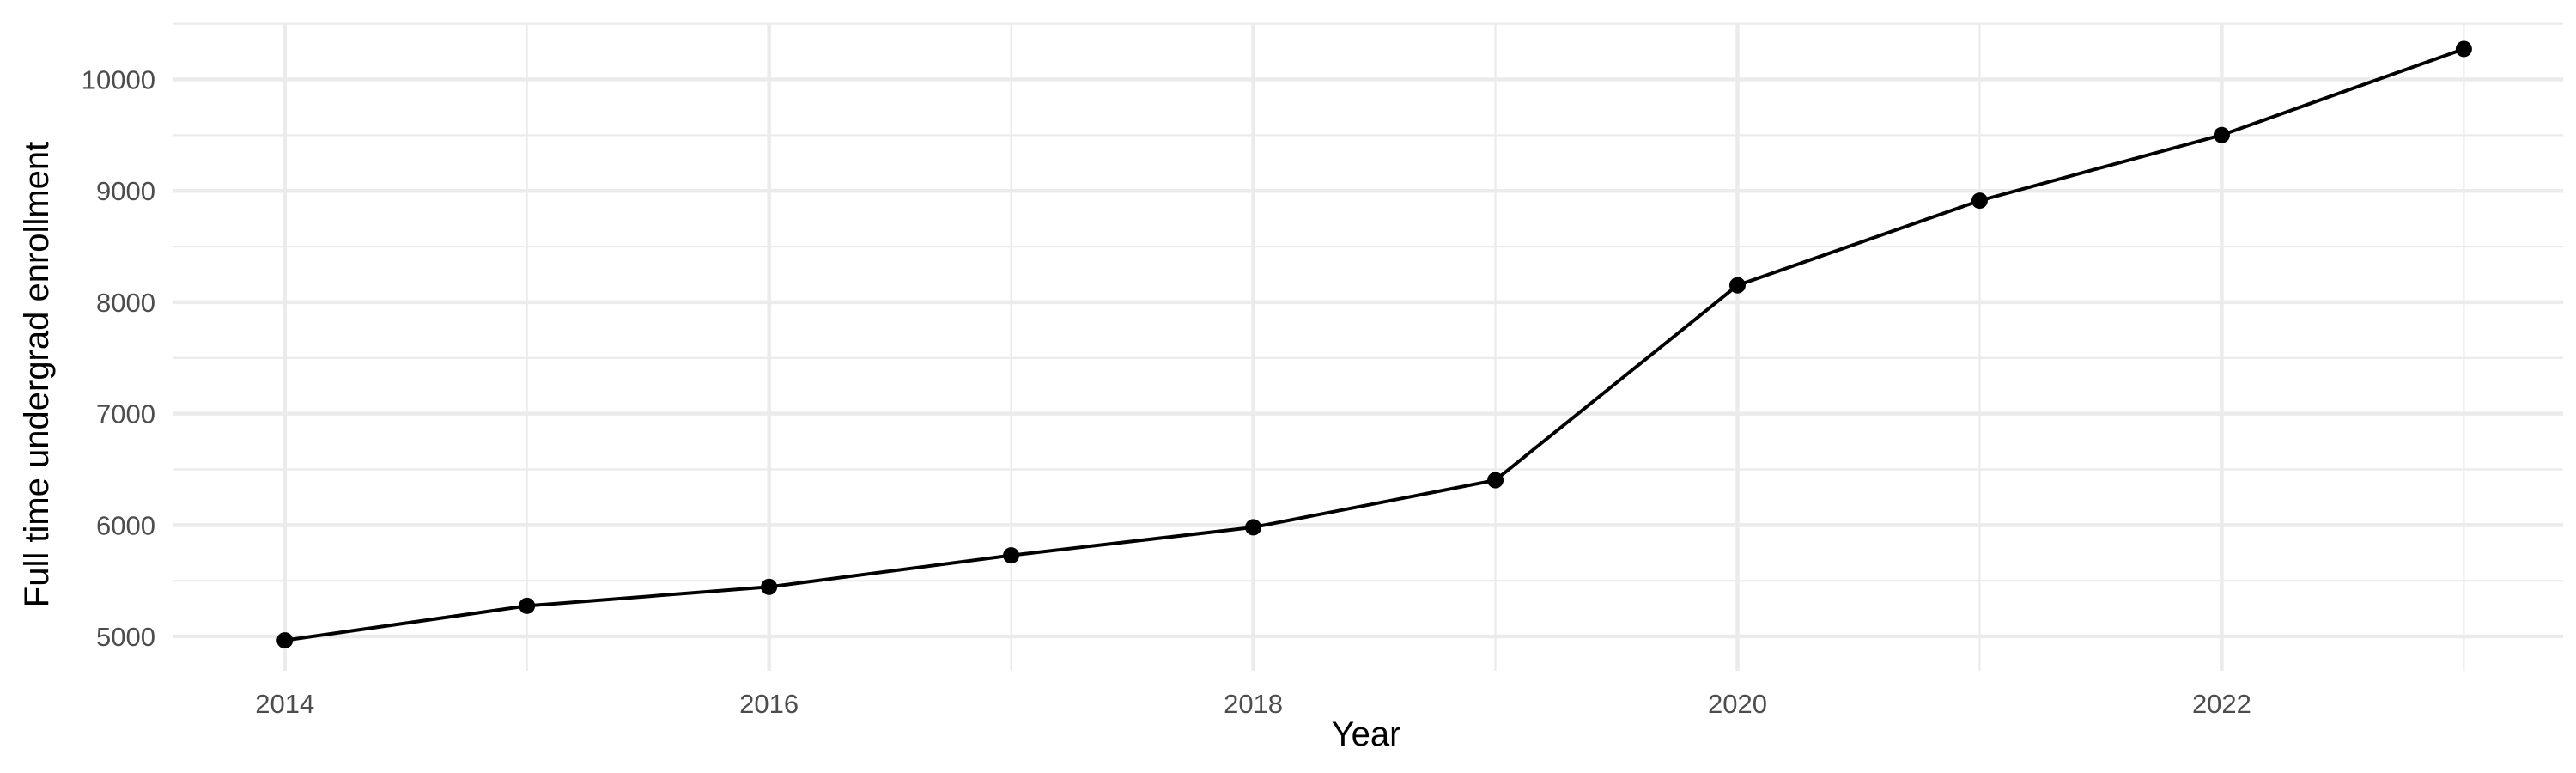 The width and height of the screenshot is (2576, 773). I want to click on y-tick-label: 8000, so click(126, 303).